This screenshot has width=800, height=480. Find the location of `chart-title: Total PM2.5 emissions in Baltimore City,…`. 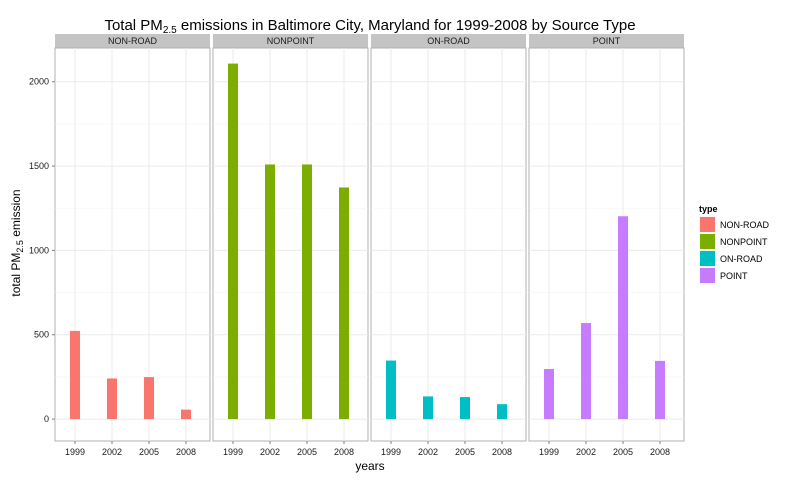

chart-title: Total PM2.5 emissions in Baltimore City,… is located at coordinates (369, 26).